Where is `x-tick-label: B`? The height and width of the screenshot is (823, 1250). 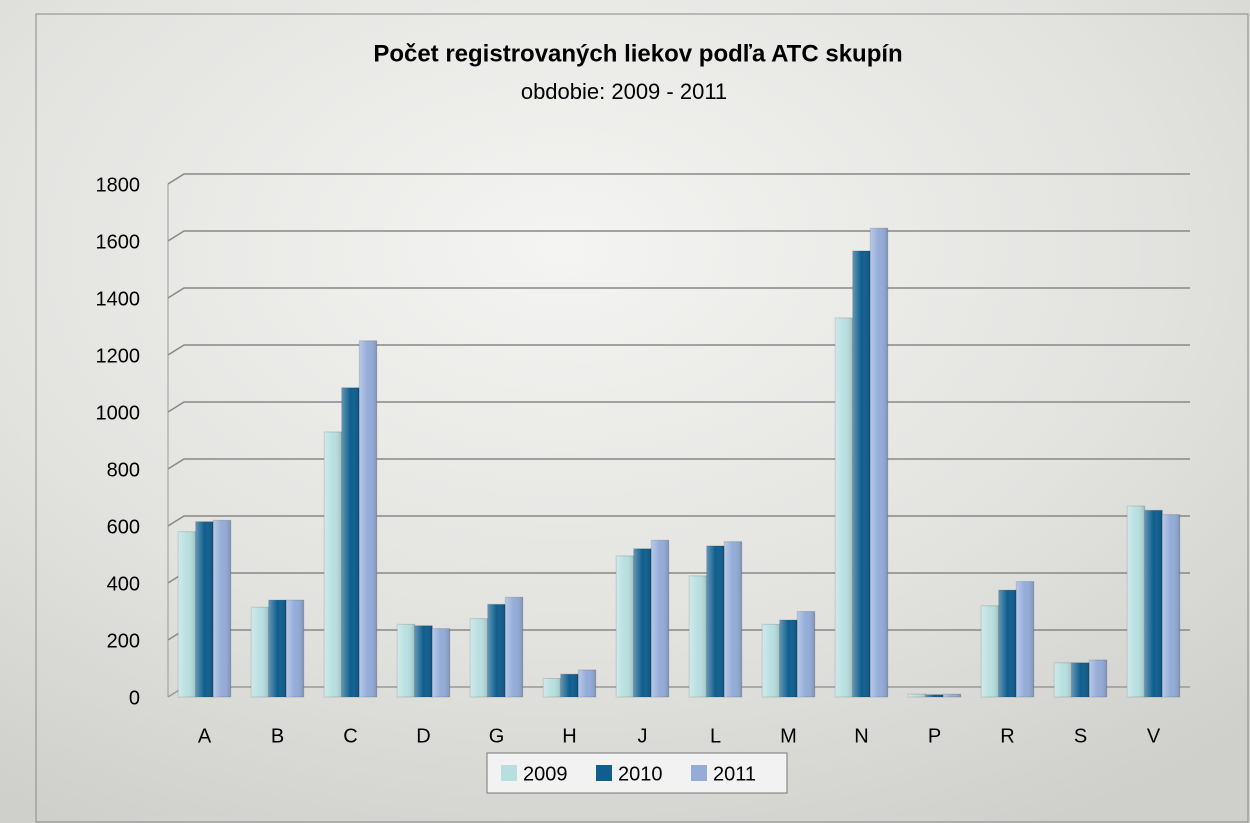
x-tick-label: B is located at coordinates (277, 736).